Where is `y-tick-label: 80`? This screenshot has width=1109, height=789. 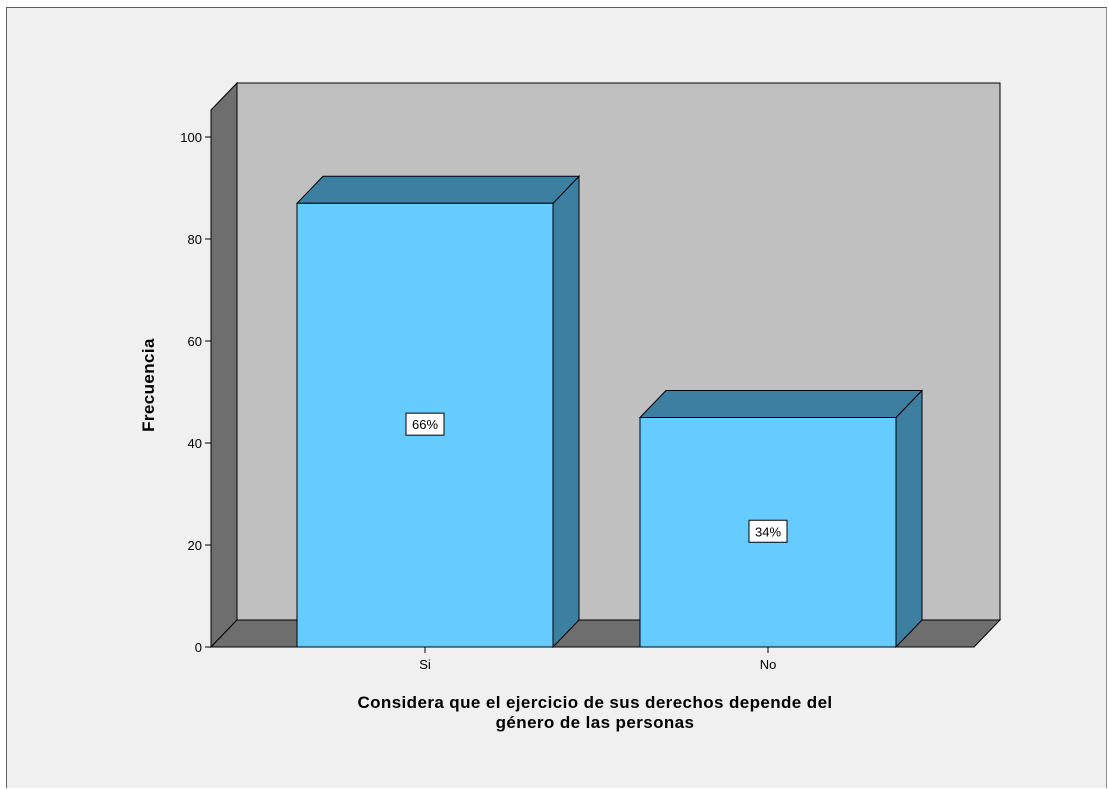
y-tick-label: 80 is located at coordinates (195, 239).